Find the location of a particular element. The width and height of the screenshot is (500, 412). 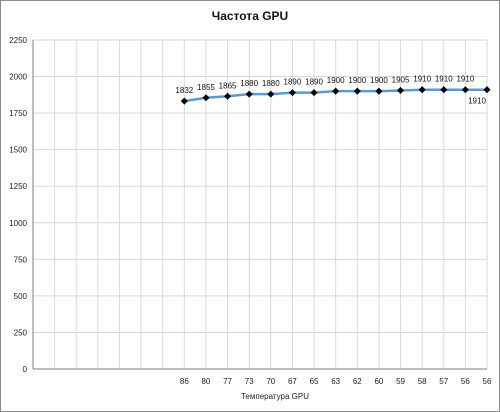

x-tick-label: 62 is located at coordinates (357, 381).